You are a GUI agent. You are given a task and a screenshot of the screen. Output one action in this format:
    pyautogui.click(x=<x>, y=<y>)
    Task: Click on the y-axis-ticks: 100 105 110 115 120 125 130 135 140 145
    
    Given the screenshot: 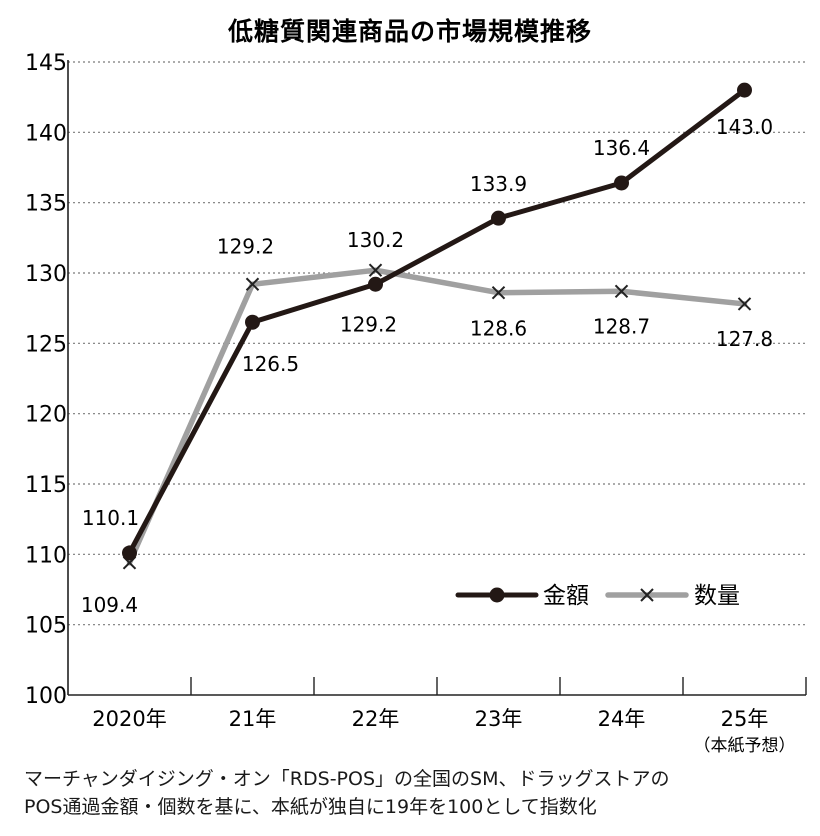 What is the action you would take?
    pyautogui.click(x=46, y=380)
    